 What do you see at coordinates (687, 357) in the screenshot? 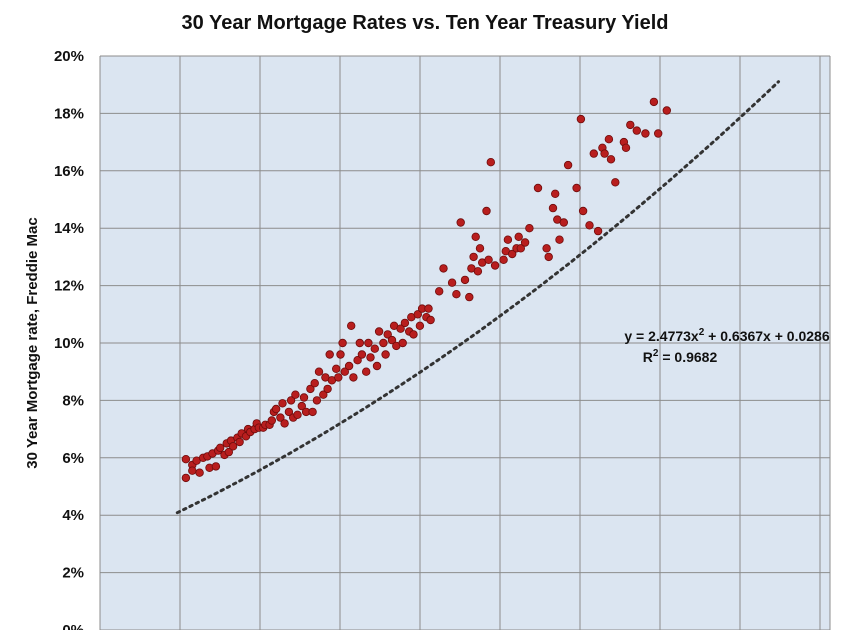
I see `r2-rest: = 0.9682` at bounding box center [687, 357].